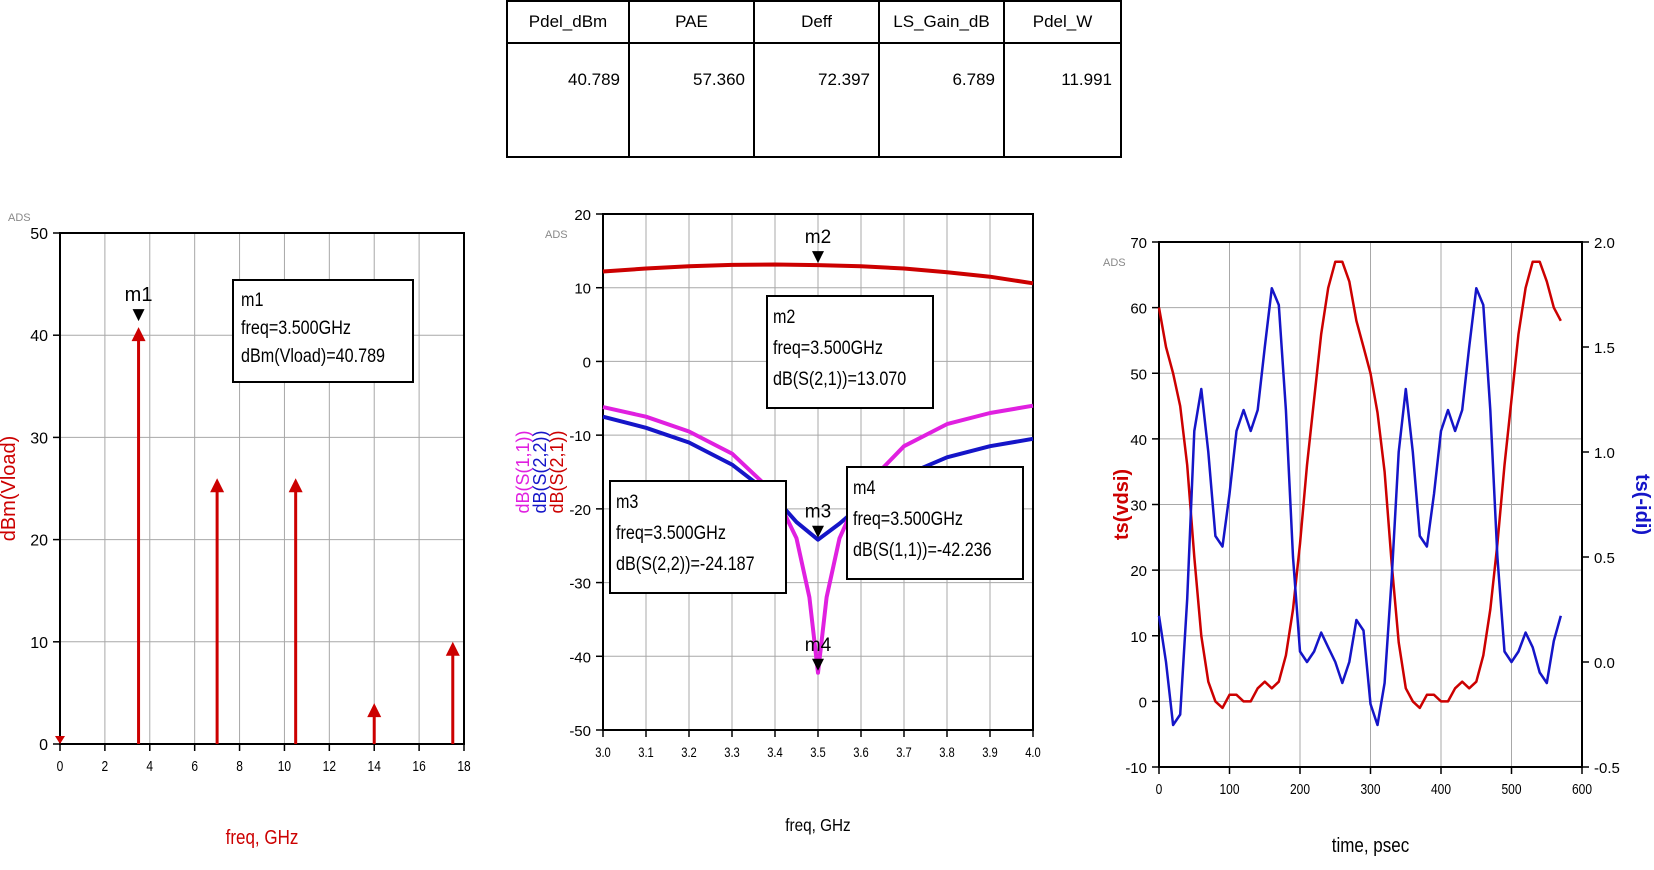 The image size is (1654, 870). What do you see at coordinates (646, 752) in the screenshot?
I see `x-tick-label: 3.1` at bounding box center [646, 752].